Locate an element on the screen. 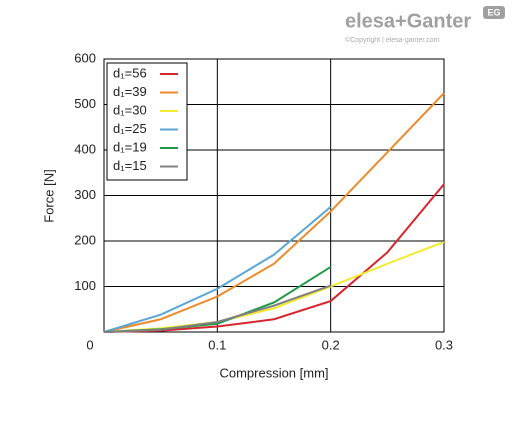  x-axis-label: Compression [mm] is located at coordinates (273, 372).